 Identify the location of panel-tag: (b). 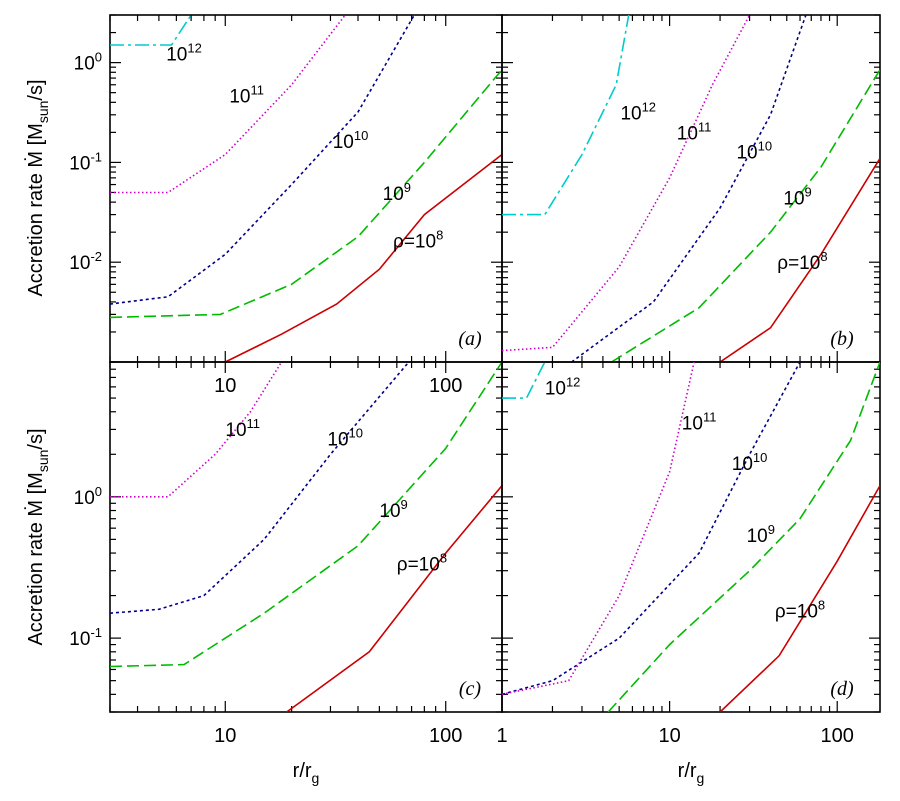
(842, 339).